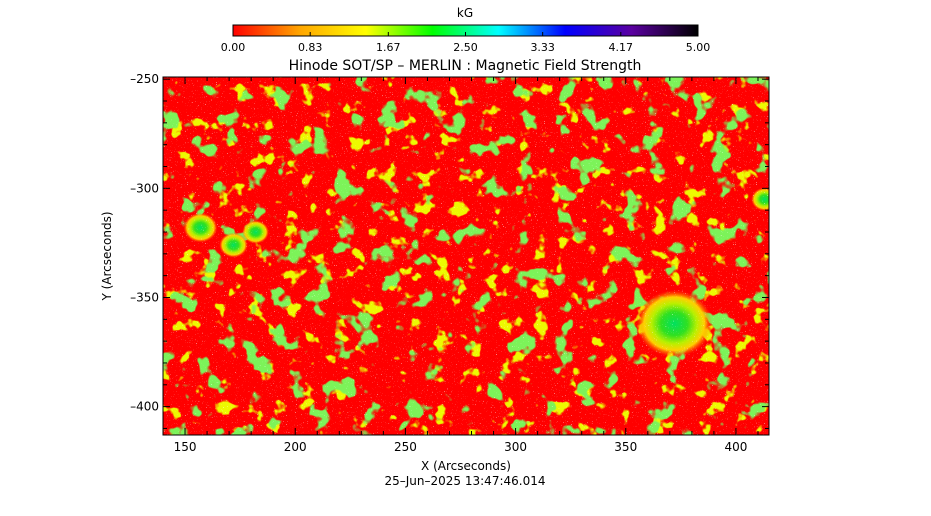  Describe the element at coordinates (625, 447) in the screenshot. I see `x-tick-label: 350` at that location.